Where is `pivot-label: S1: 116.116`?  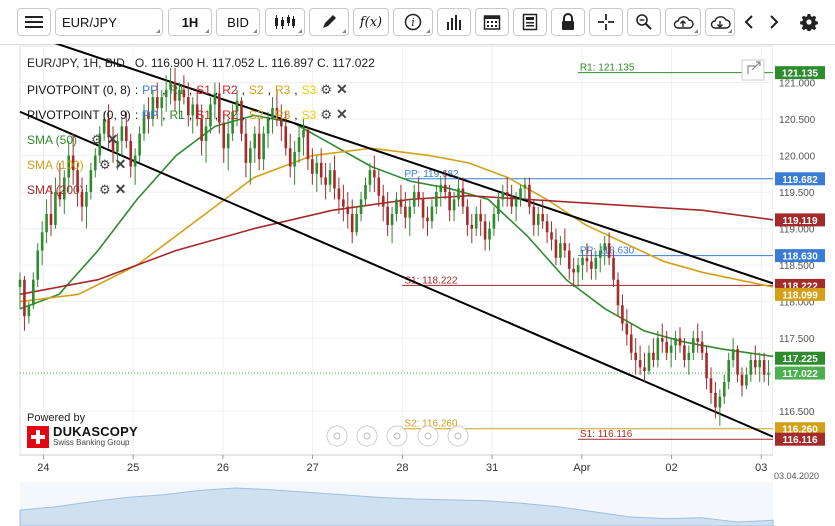 pivot-label: S1: 116.116 is located at coordinates (606, 434).